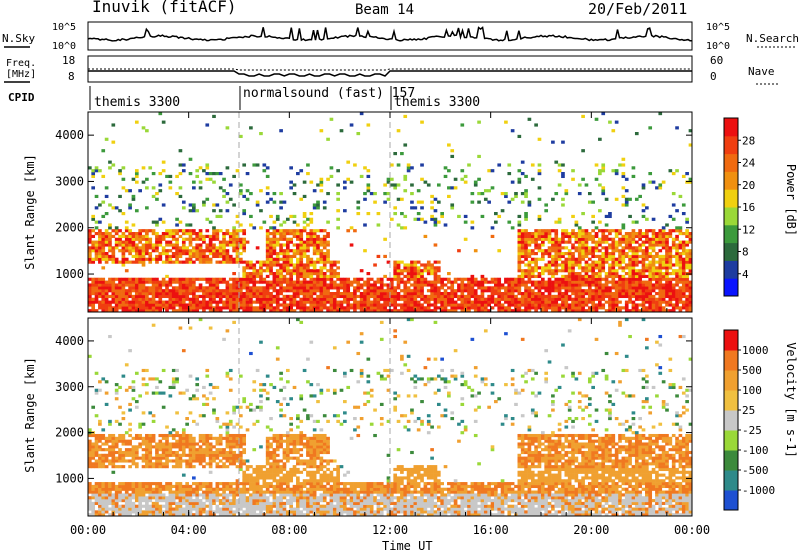 The width and height of the screenshot is (800, 554). What do you see at coordinates (731, 180) in the screenshot?
I see `colorbar-swatch` at bounding box center [731, 180].